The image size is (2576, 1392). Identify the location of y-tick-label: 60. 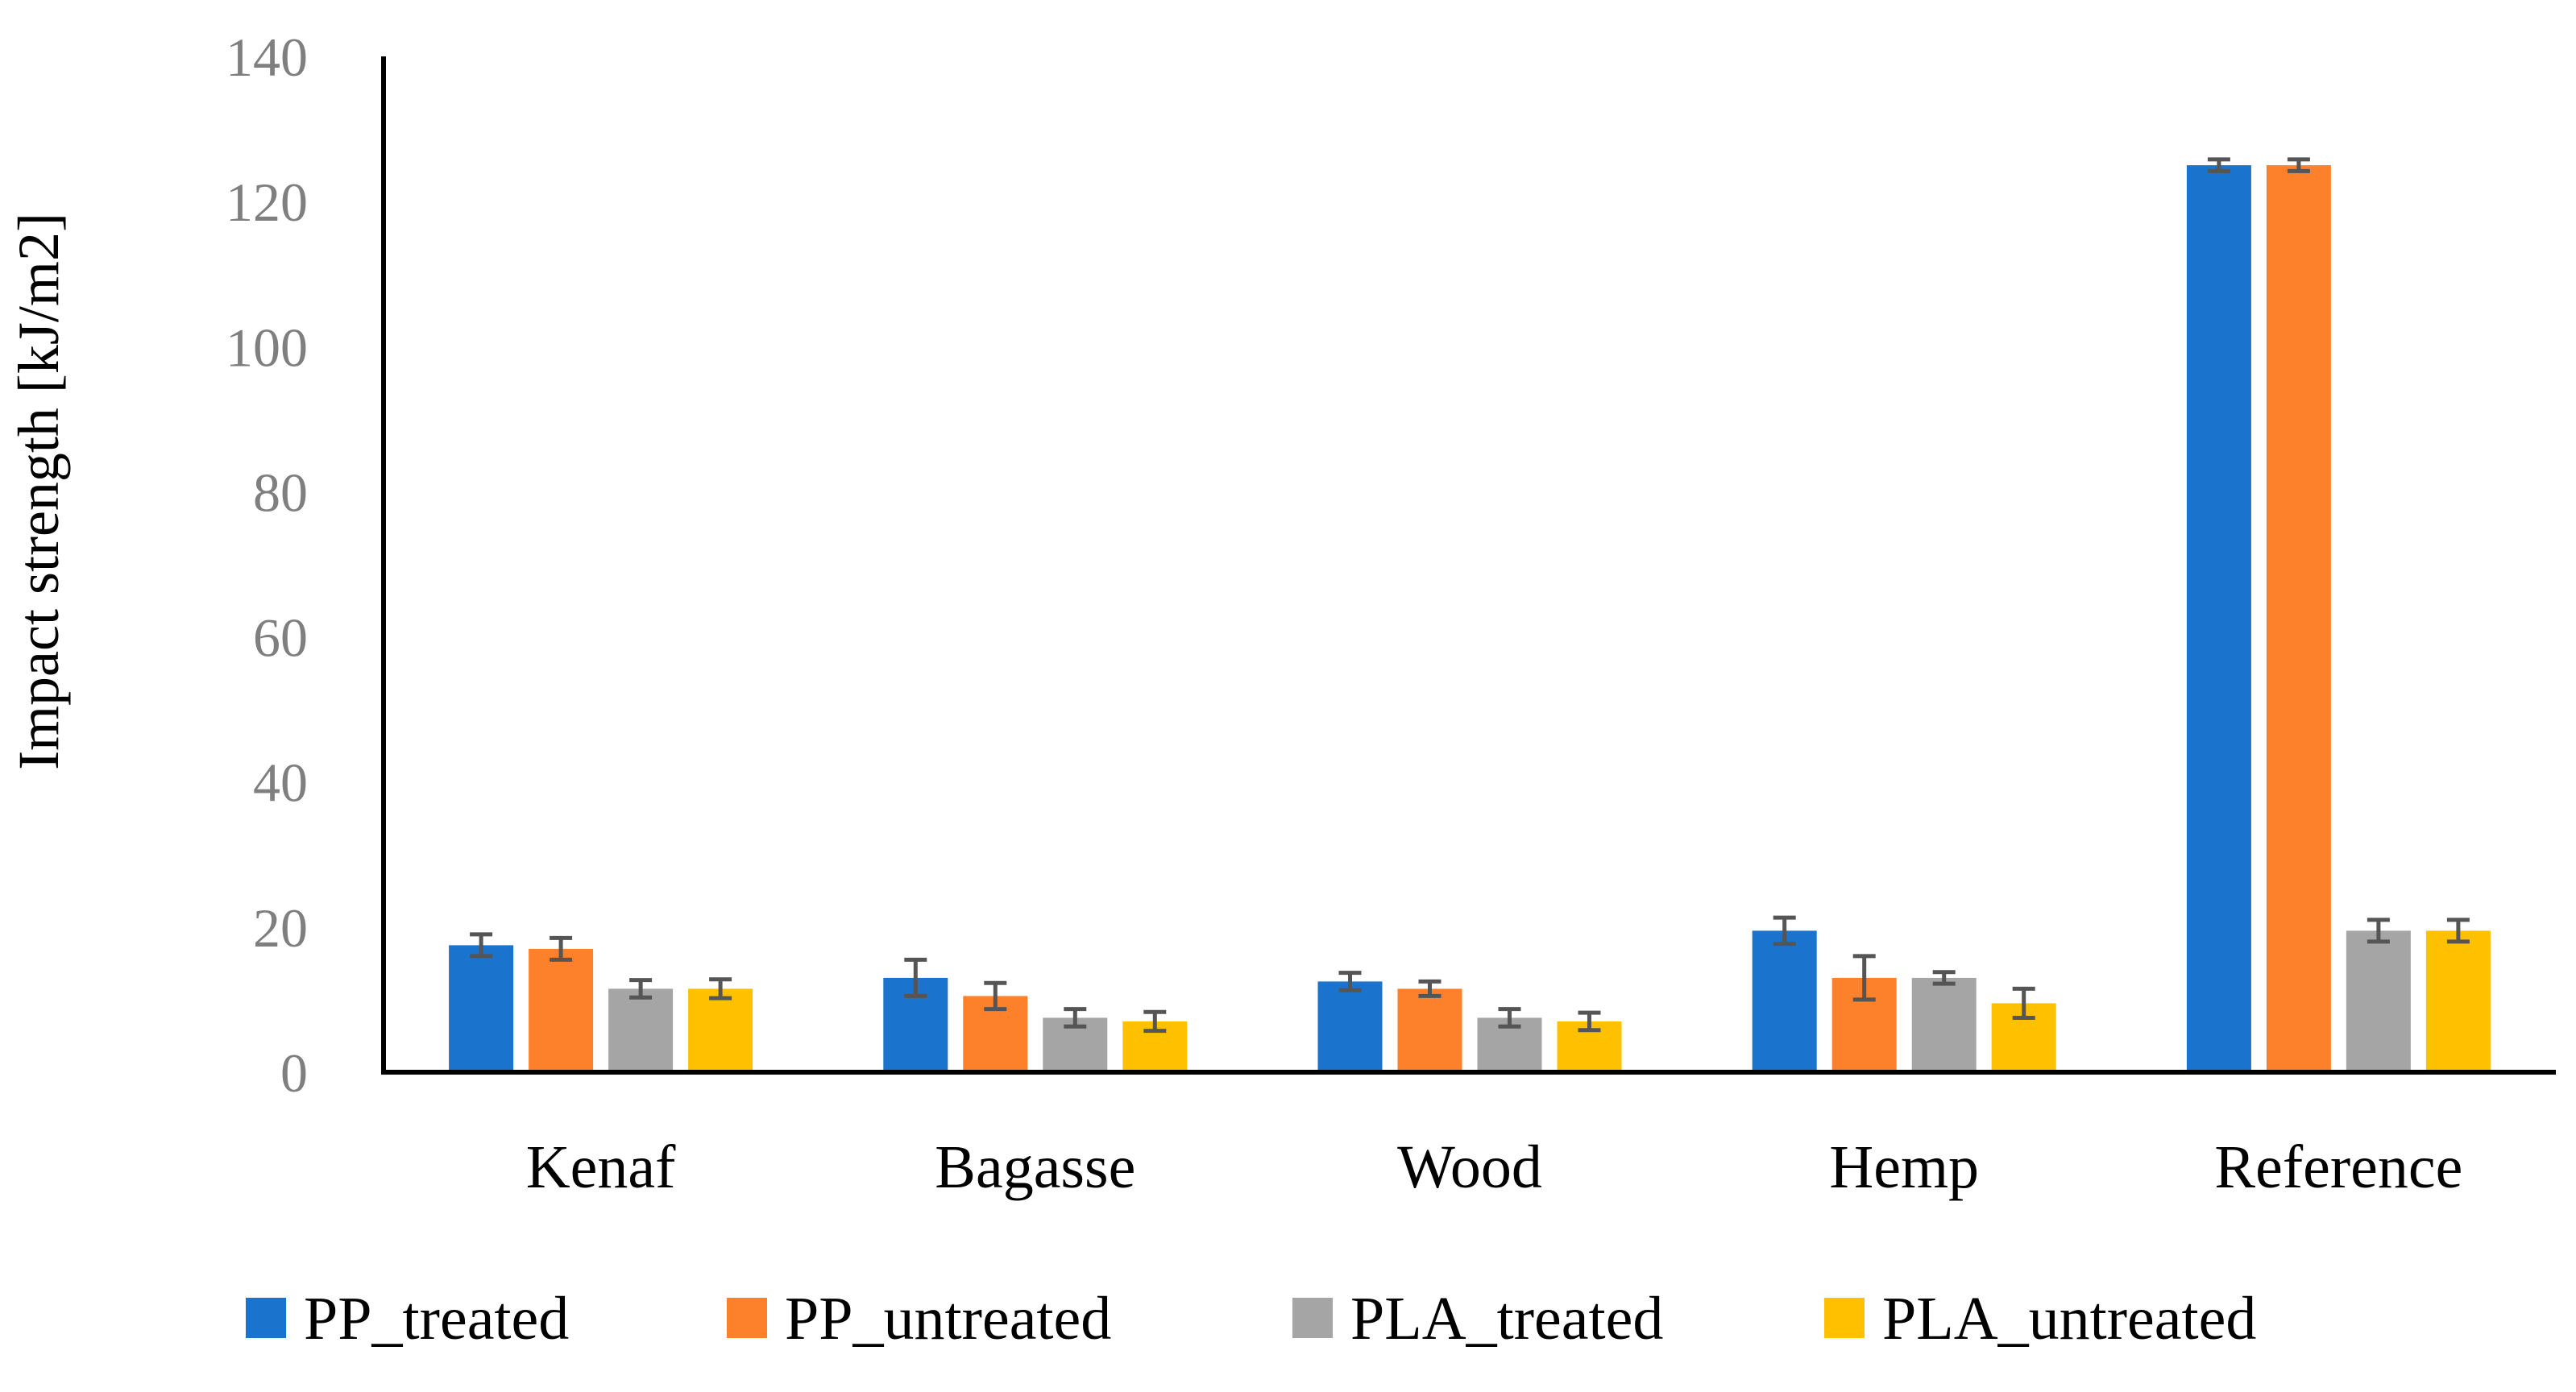
(280, 638).